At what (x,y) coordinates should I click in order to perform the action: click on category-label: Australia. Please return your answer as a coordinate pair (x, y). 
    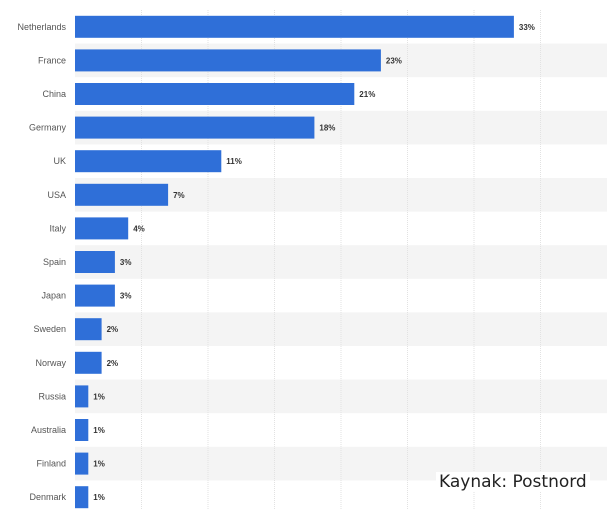
    Looking at the image, I should click on (48, 430).